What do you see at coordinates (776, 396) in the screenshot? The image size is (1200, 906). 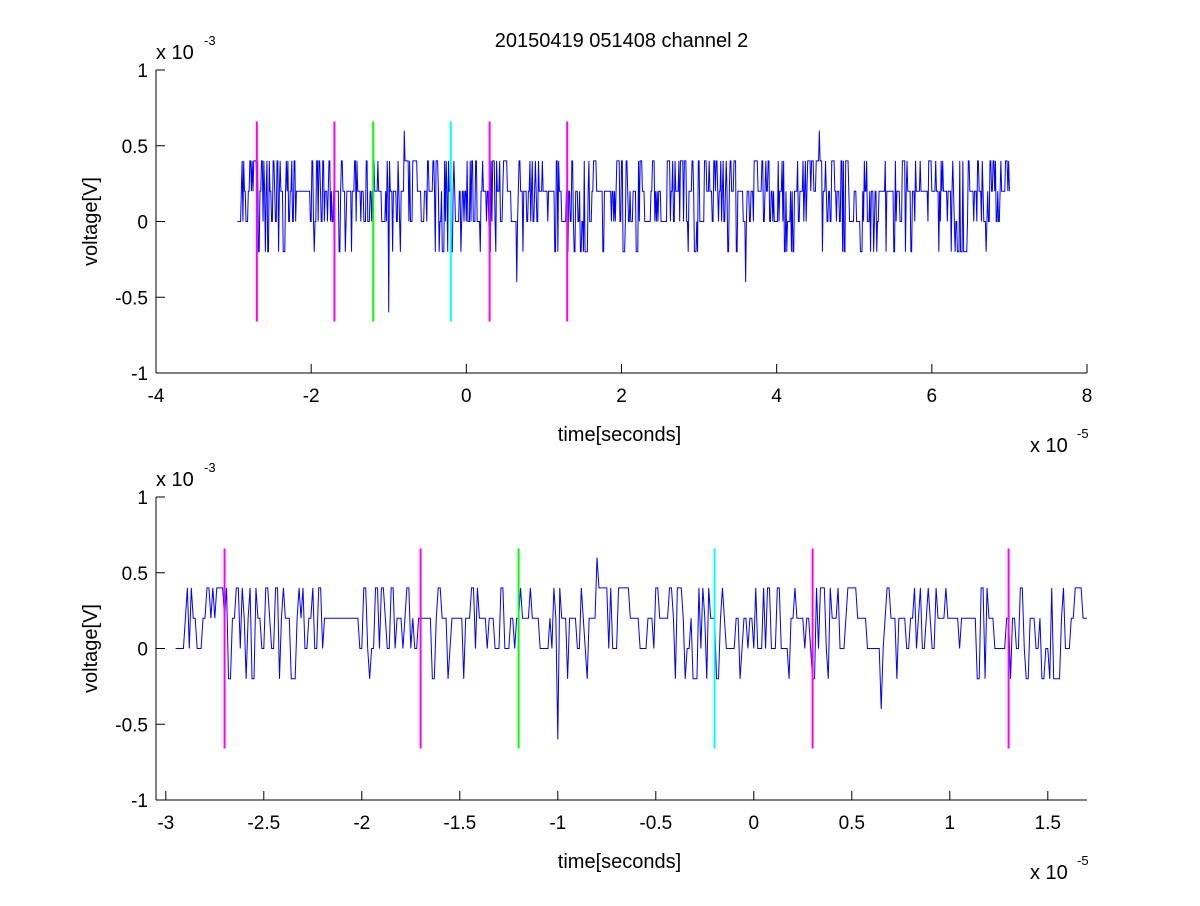 I see `x-tick-label: 4` at bounding box center [776, 396].